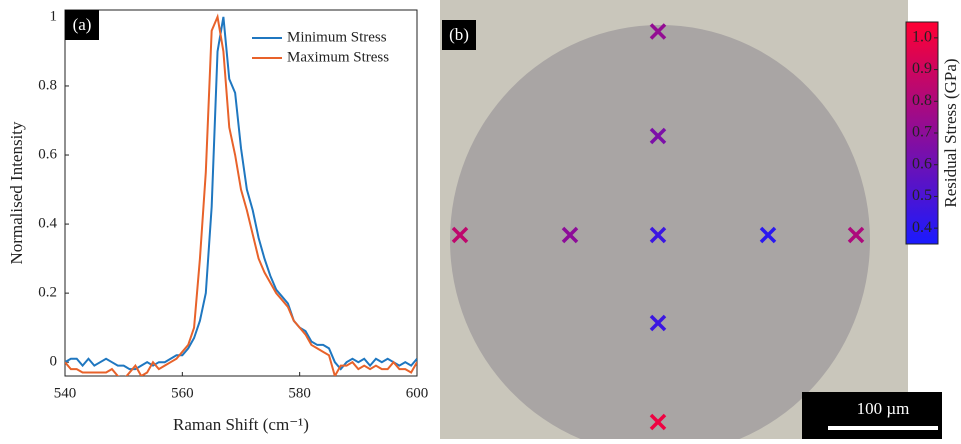  What do you see at coordinates (922, 163) in the screenshot?
I see `colorbar-tick-label: 0.6` at bounding box center [922, 163].